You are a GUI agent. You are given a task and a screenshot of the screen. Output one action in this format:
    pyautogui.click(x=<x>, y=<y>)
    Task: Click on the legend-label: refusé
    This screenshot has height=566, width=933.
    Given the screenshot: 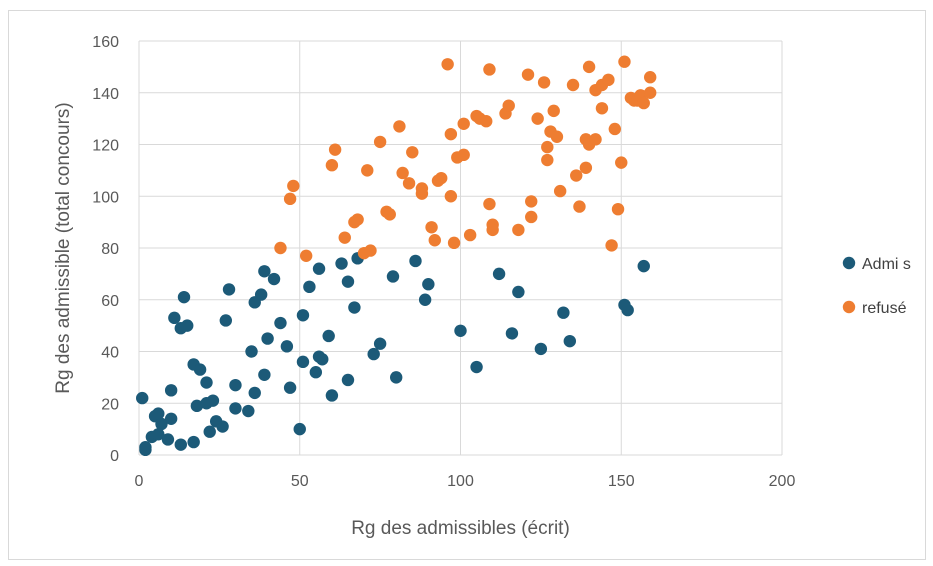 What is the action you would take?
    pyautogui.click(x=884, y=308)
    